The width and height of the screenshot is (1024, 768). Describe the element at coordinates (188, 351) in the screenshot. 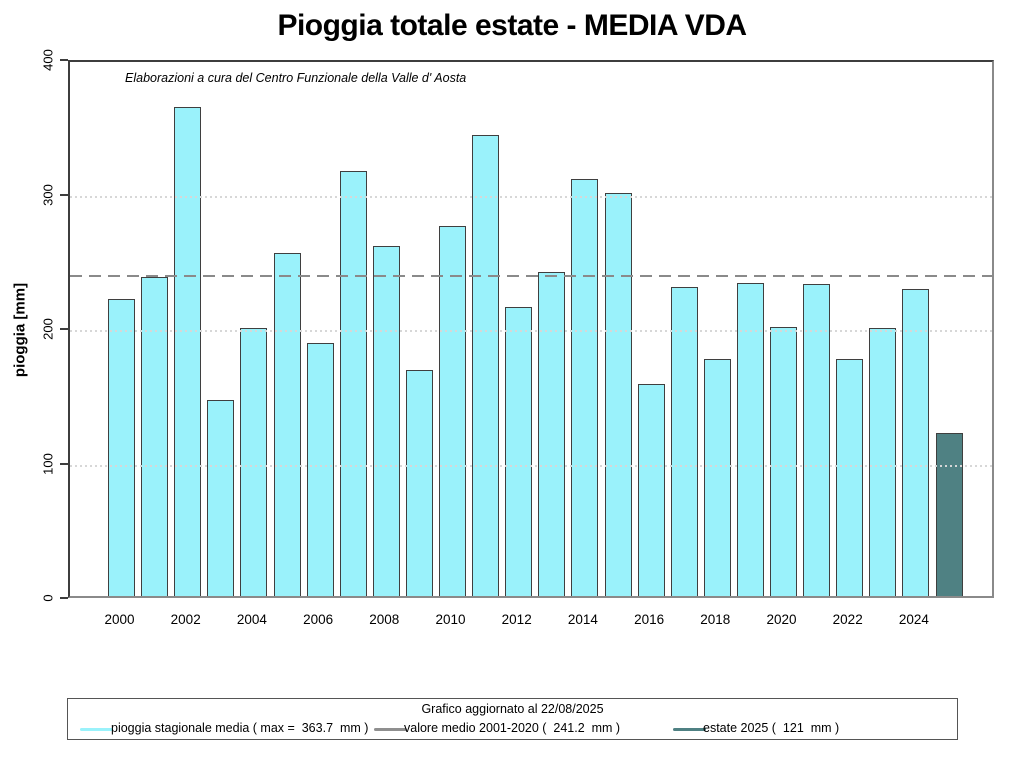

I see `bar-2002` at that location.